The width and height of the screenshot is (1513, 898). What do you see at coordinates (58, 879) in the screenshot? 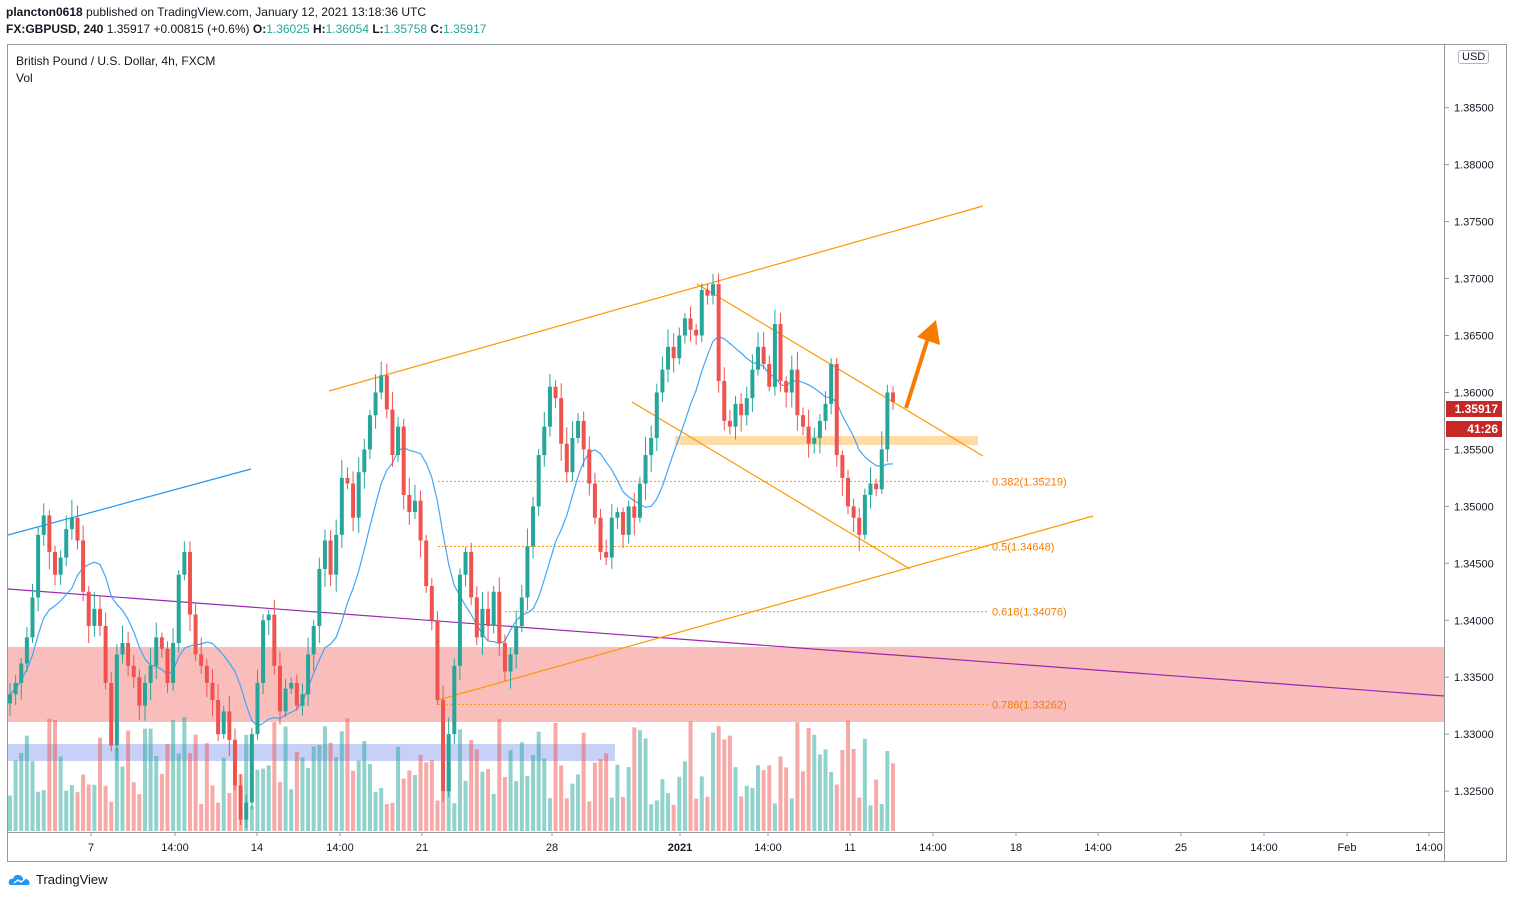
I see `tradingview-logo: TradingView` at bounding box center [58, 879].